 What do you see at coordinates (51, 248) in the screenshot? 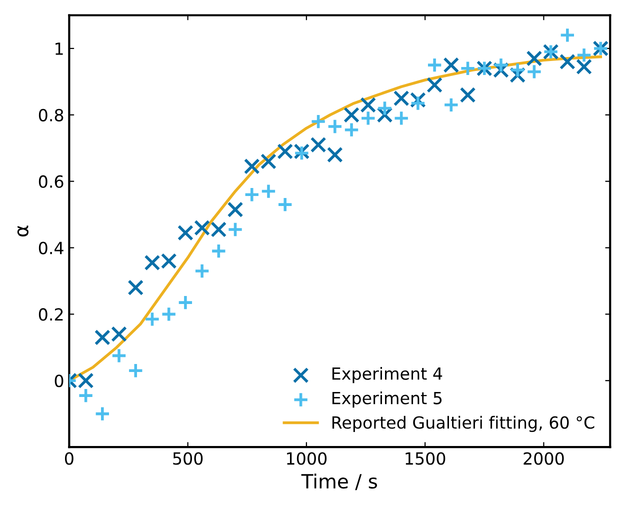
I see `y-tick-label: 0.4` at bounding box center [51, 248].